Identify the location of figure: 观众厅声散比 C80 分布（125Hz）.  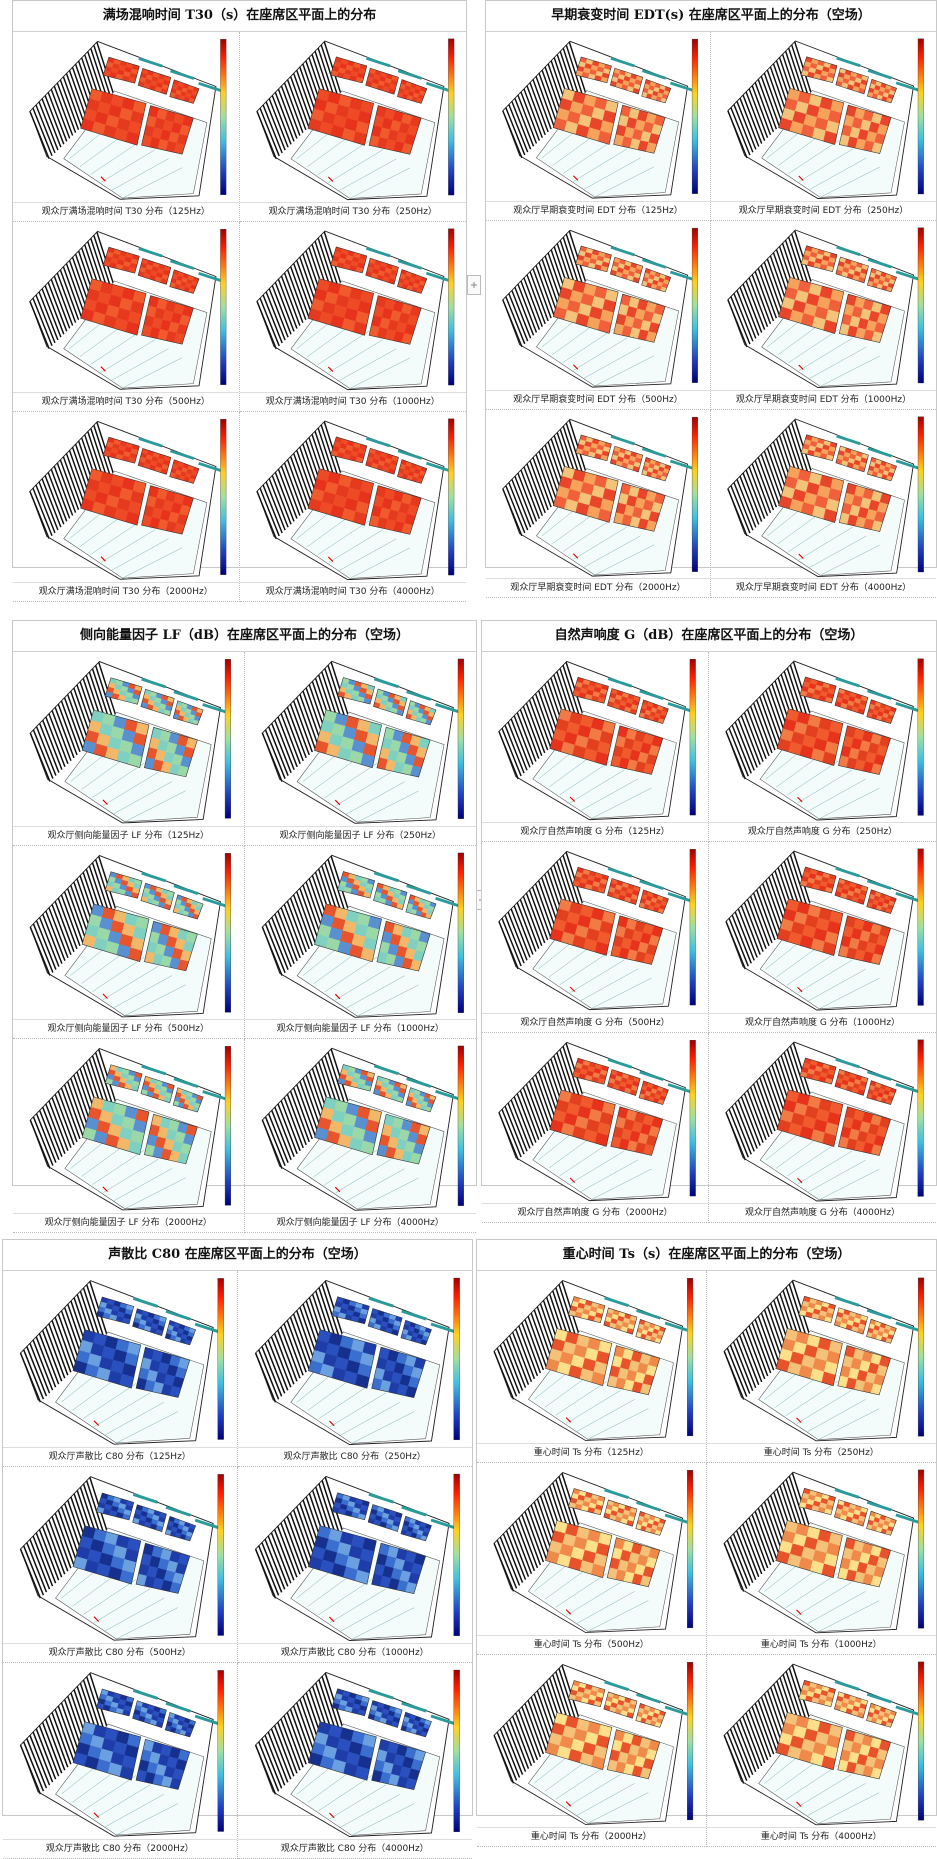
(120, 1369).